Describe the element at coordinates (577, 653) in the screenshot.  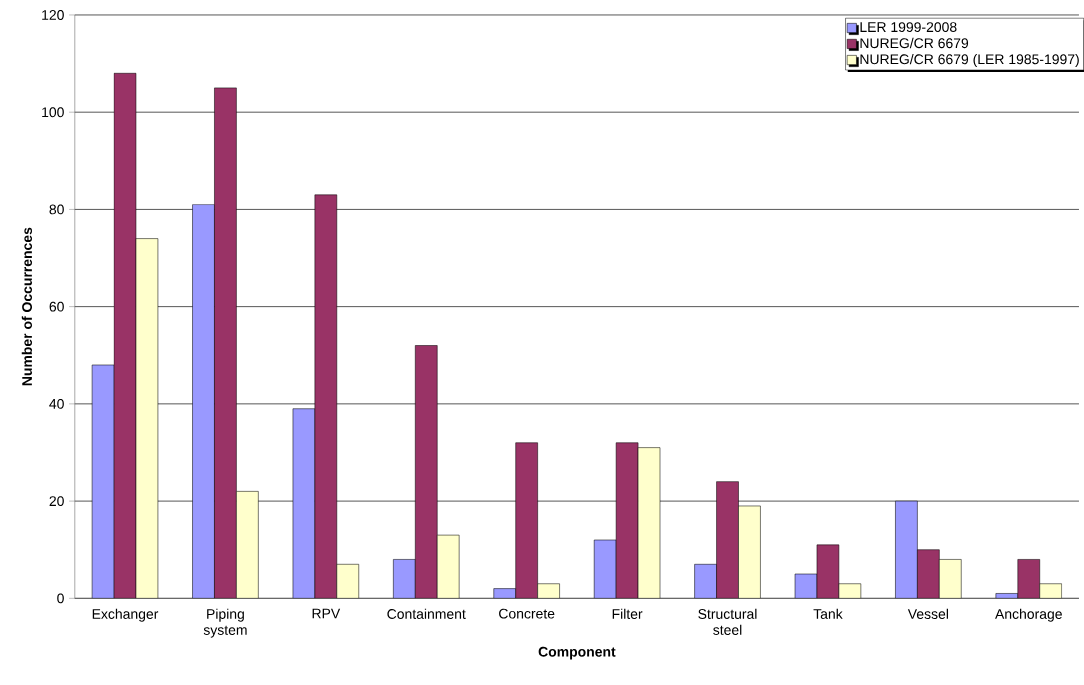
I see `x-axis-title: Component` at that location.